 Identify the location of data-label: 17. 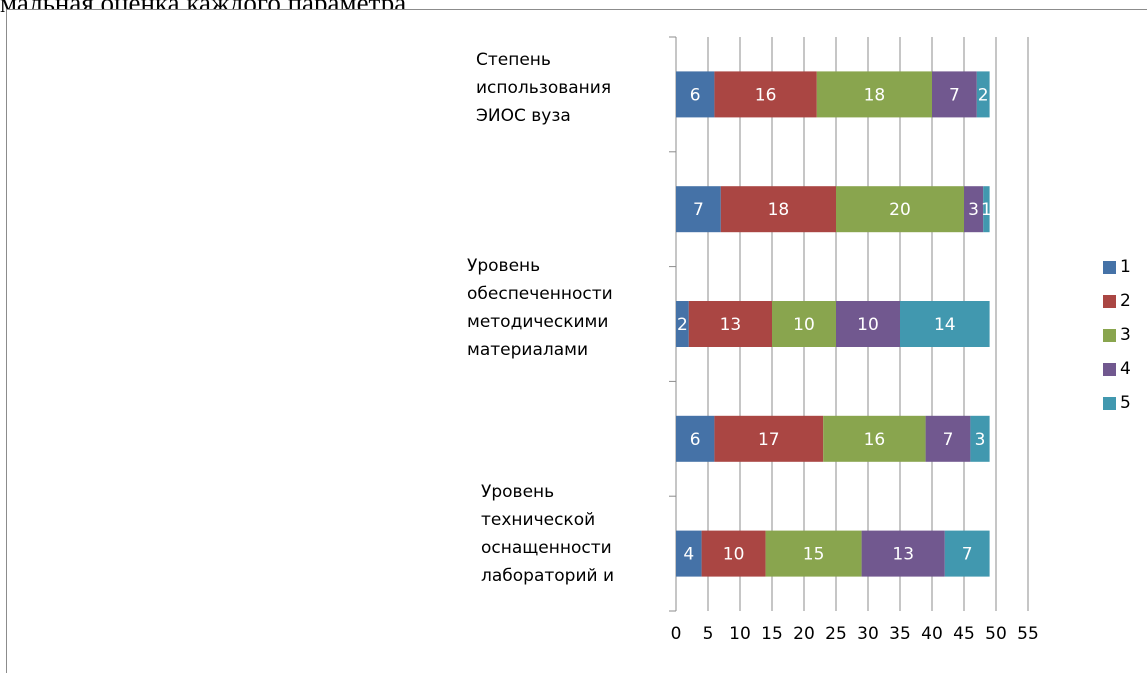
(769, 440).